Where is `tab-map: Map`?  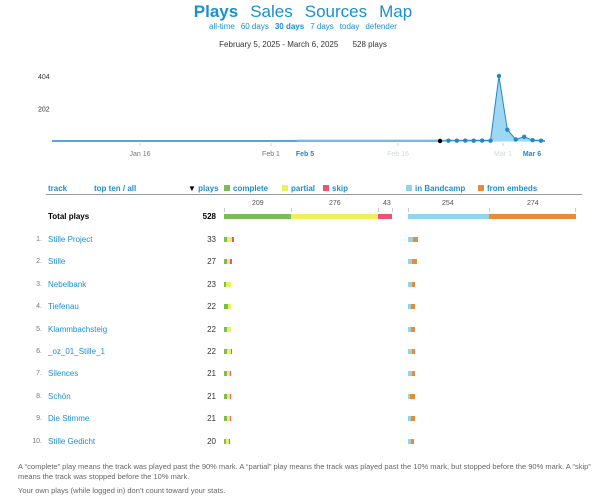 tab-map: Map is located at coordinates (396, 11).